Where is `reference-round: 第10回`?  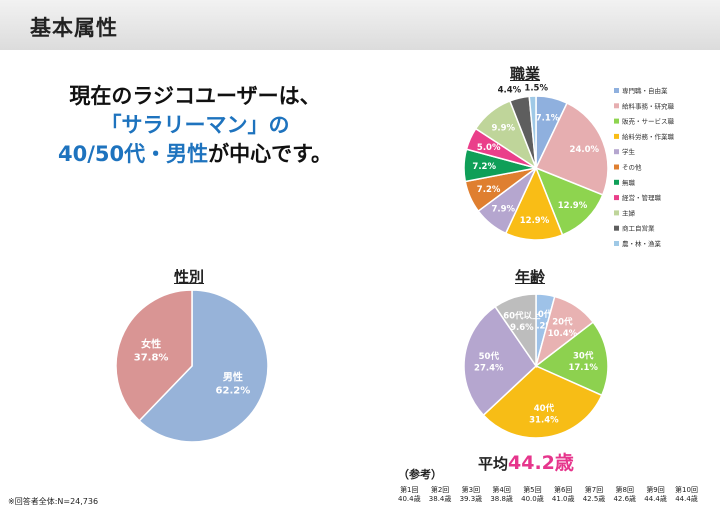 reference-round: 第10回 is located at coordinates (686, 490).